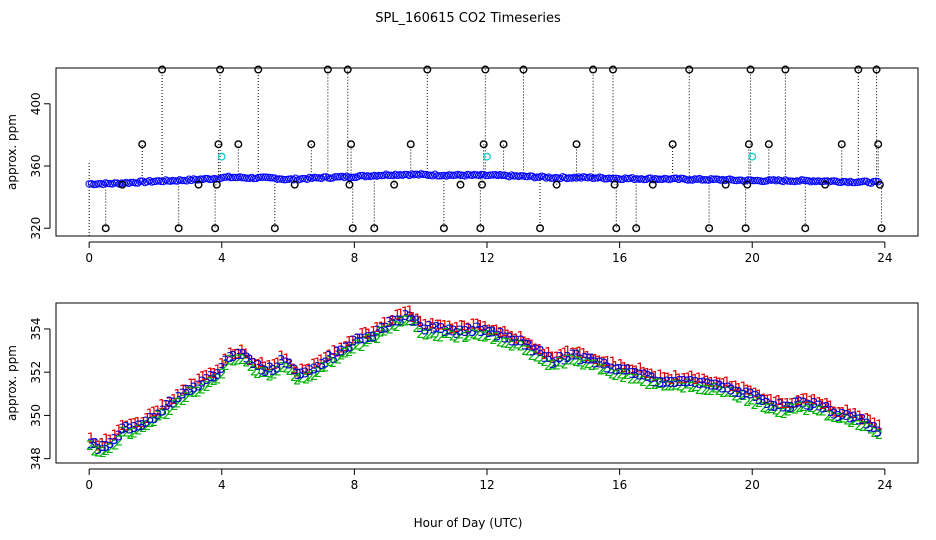 The width and height of the screenshot is (936, 540). I want to click on averaged-panel-y-axis: 348 350 352 354, so click(40, 393).